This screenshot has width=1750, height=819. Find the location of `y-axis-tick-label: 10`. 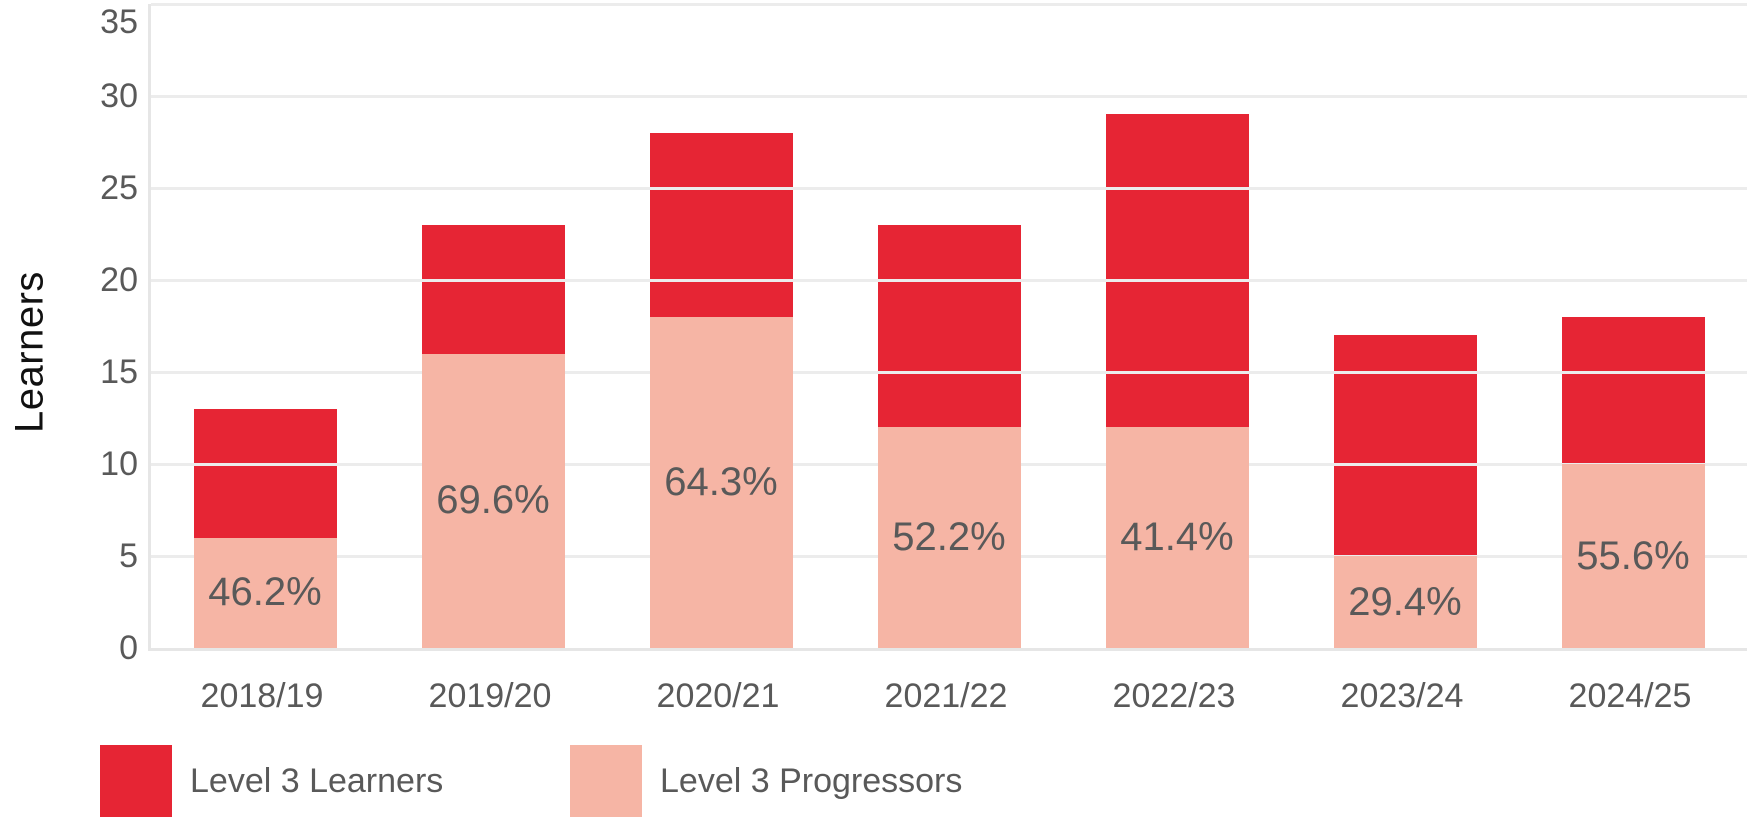

y-axis-tick-label: 10 is located at coordinates (119, 464).